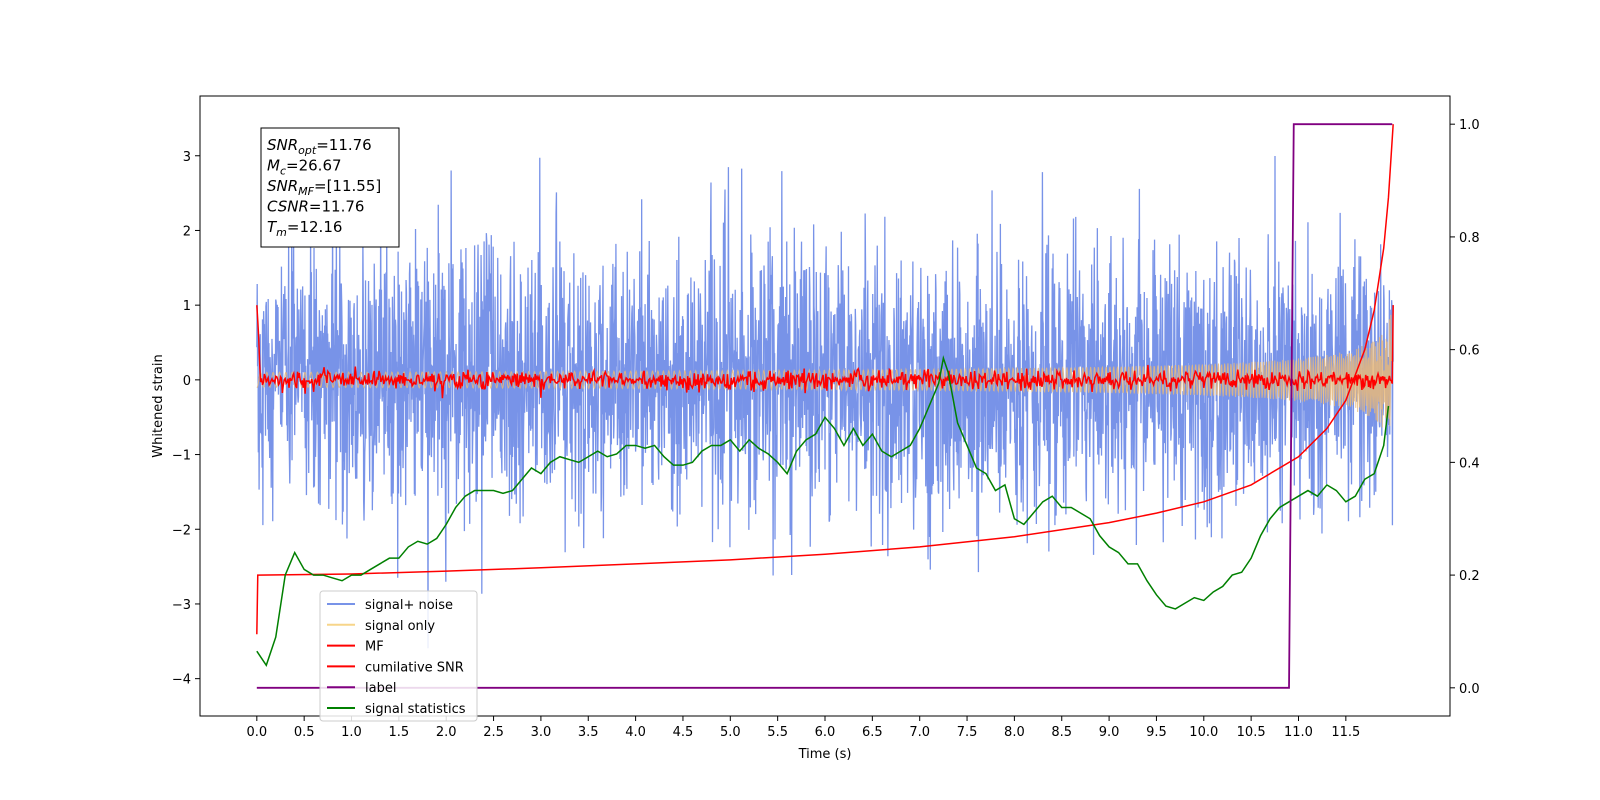 The image size is (1600, 800). Describe the element at coordinates (683, 732) in the screenshot. I see `x-tick-label: 4.5` at that location.